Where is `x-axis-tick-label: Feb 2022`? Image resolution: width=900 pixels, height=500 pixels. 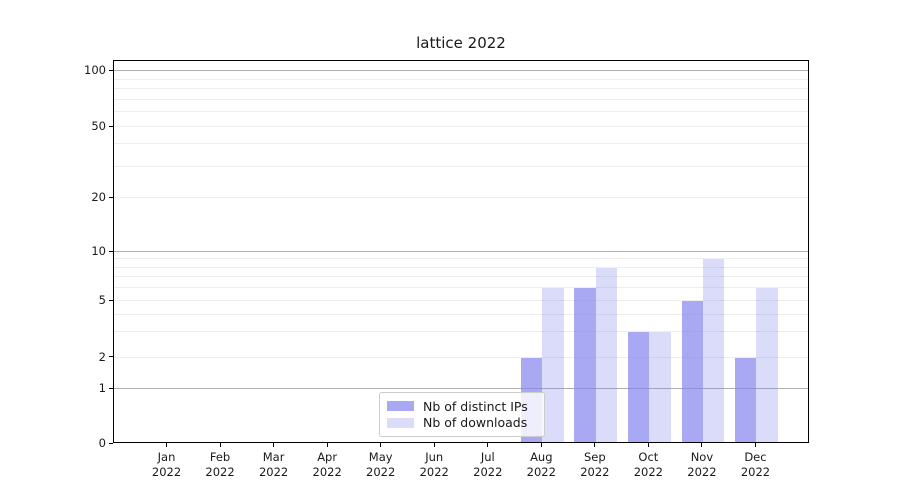
x-axis-tick-label: Feb 2022 is located at coordinates (220, 464).